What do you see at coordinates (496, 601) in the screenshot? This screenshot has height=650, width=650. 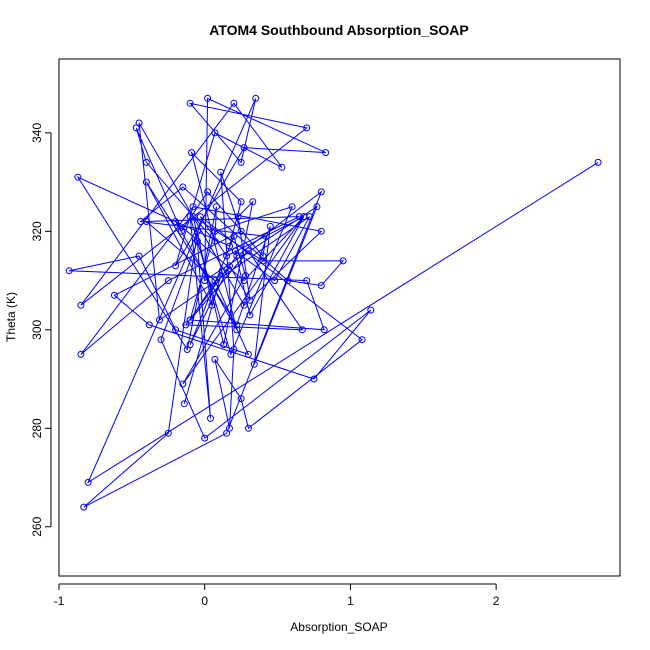 I see `x-tick-label-3: 2` at bounding box center [496, 601].